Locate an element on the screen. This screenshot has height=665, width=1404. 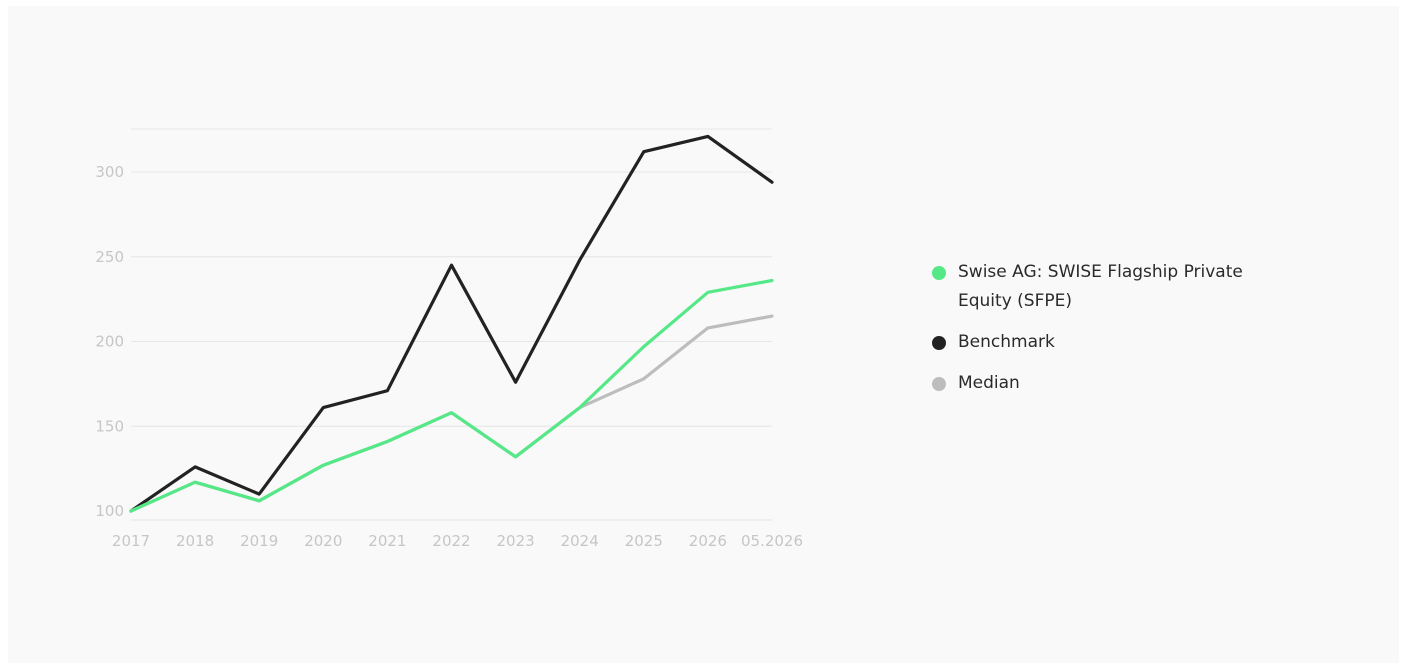
y-axis-ticks: 100 150 200 250 300 is located at coordinates (109, 341).